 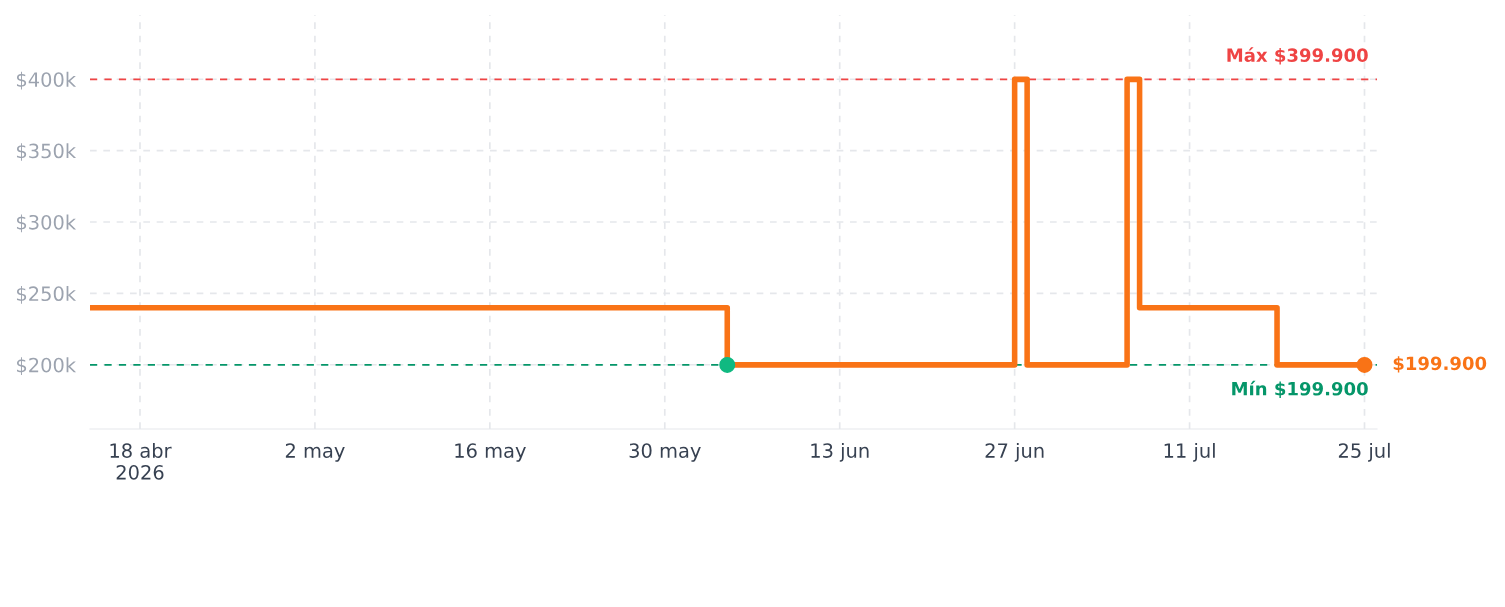 What do you see at coordinates (315, 452) in the screenshot?
I see `x-tick-label: 2 may` at bounding box center [315, 452].